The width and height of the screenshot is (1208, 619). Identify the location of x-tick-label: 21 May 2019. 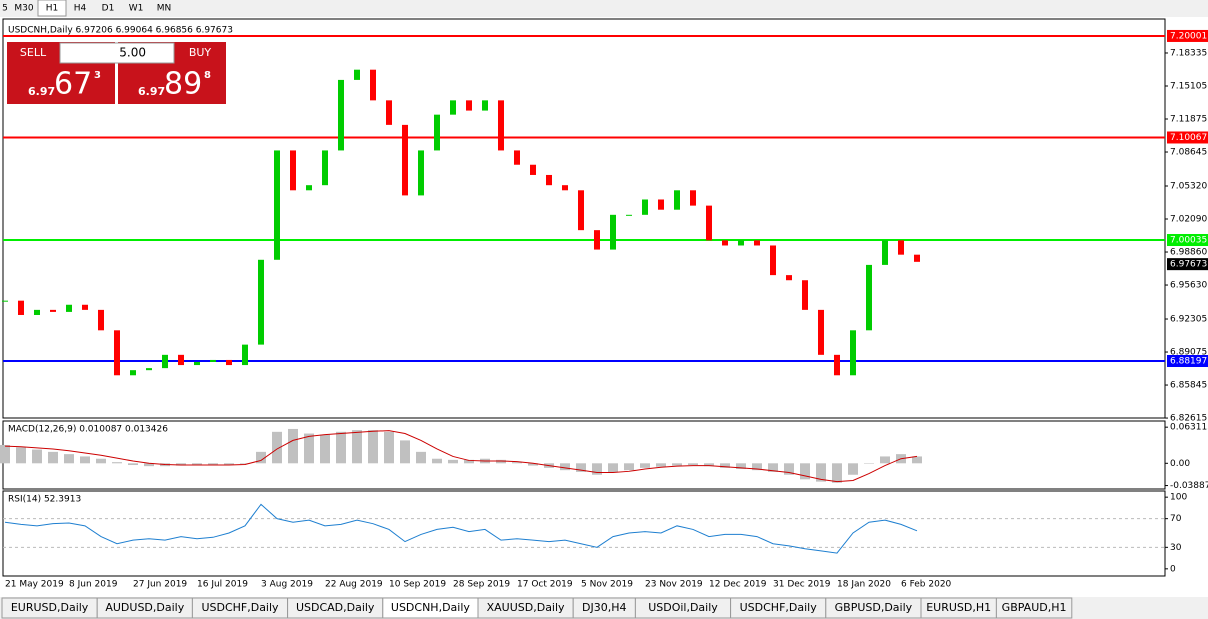
(34, 585).